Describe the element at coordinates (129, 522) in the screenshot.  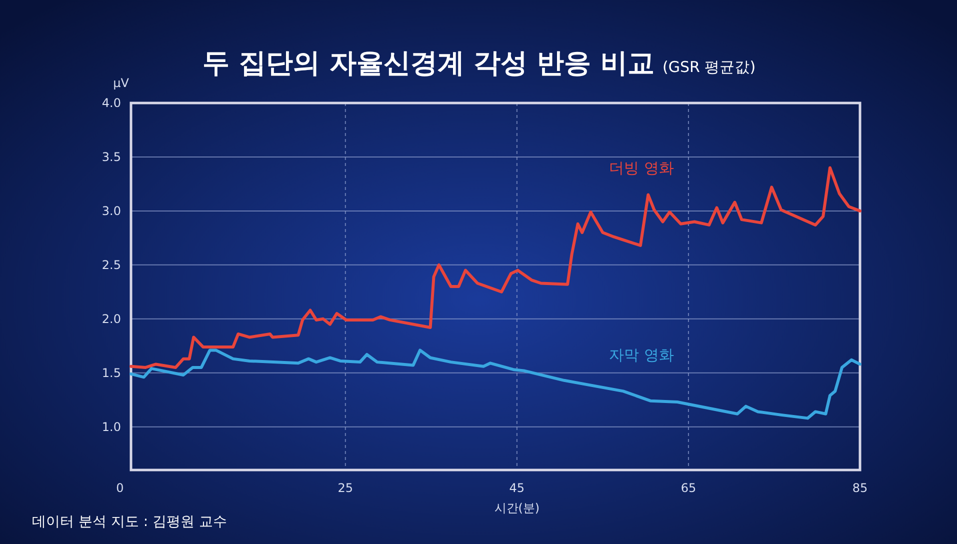
I see `text: 데이터 분석 지도 : 김평원 교수` at that location.